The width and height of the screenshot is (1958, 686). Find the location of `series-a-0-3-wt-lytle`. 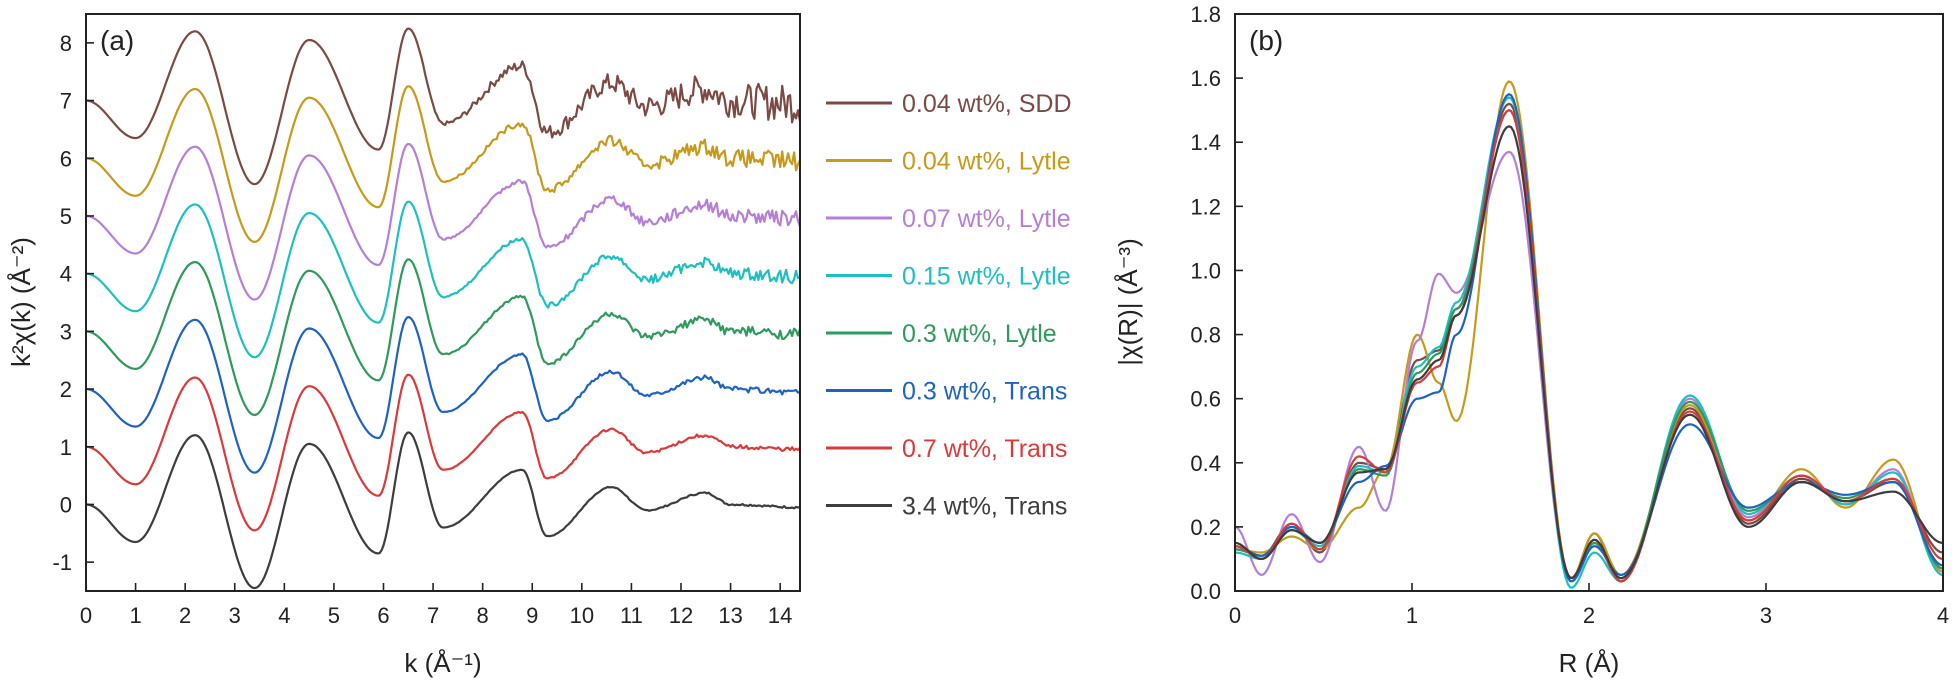

series-a-0-3-wt-lytle is located at coordinates (443, 337).